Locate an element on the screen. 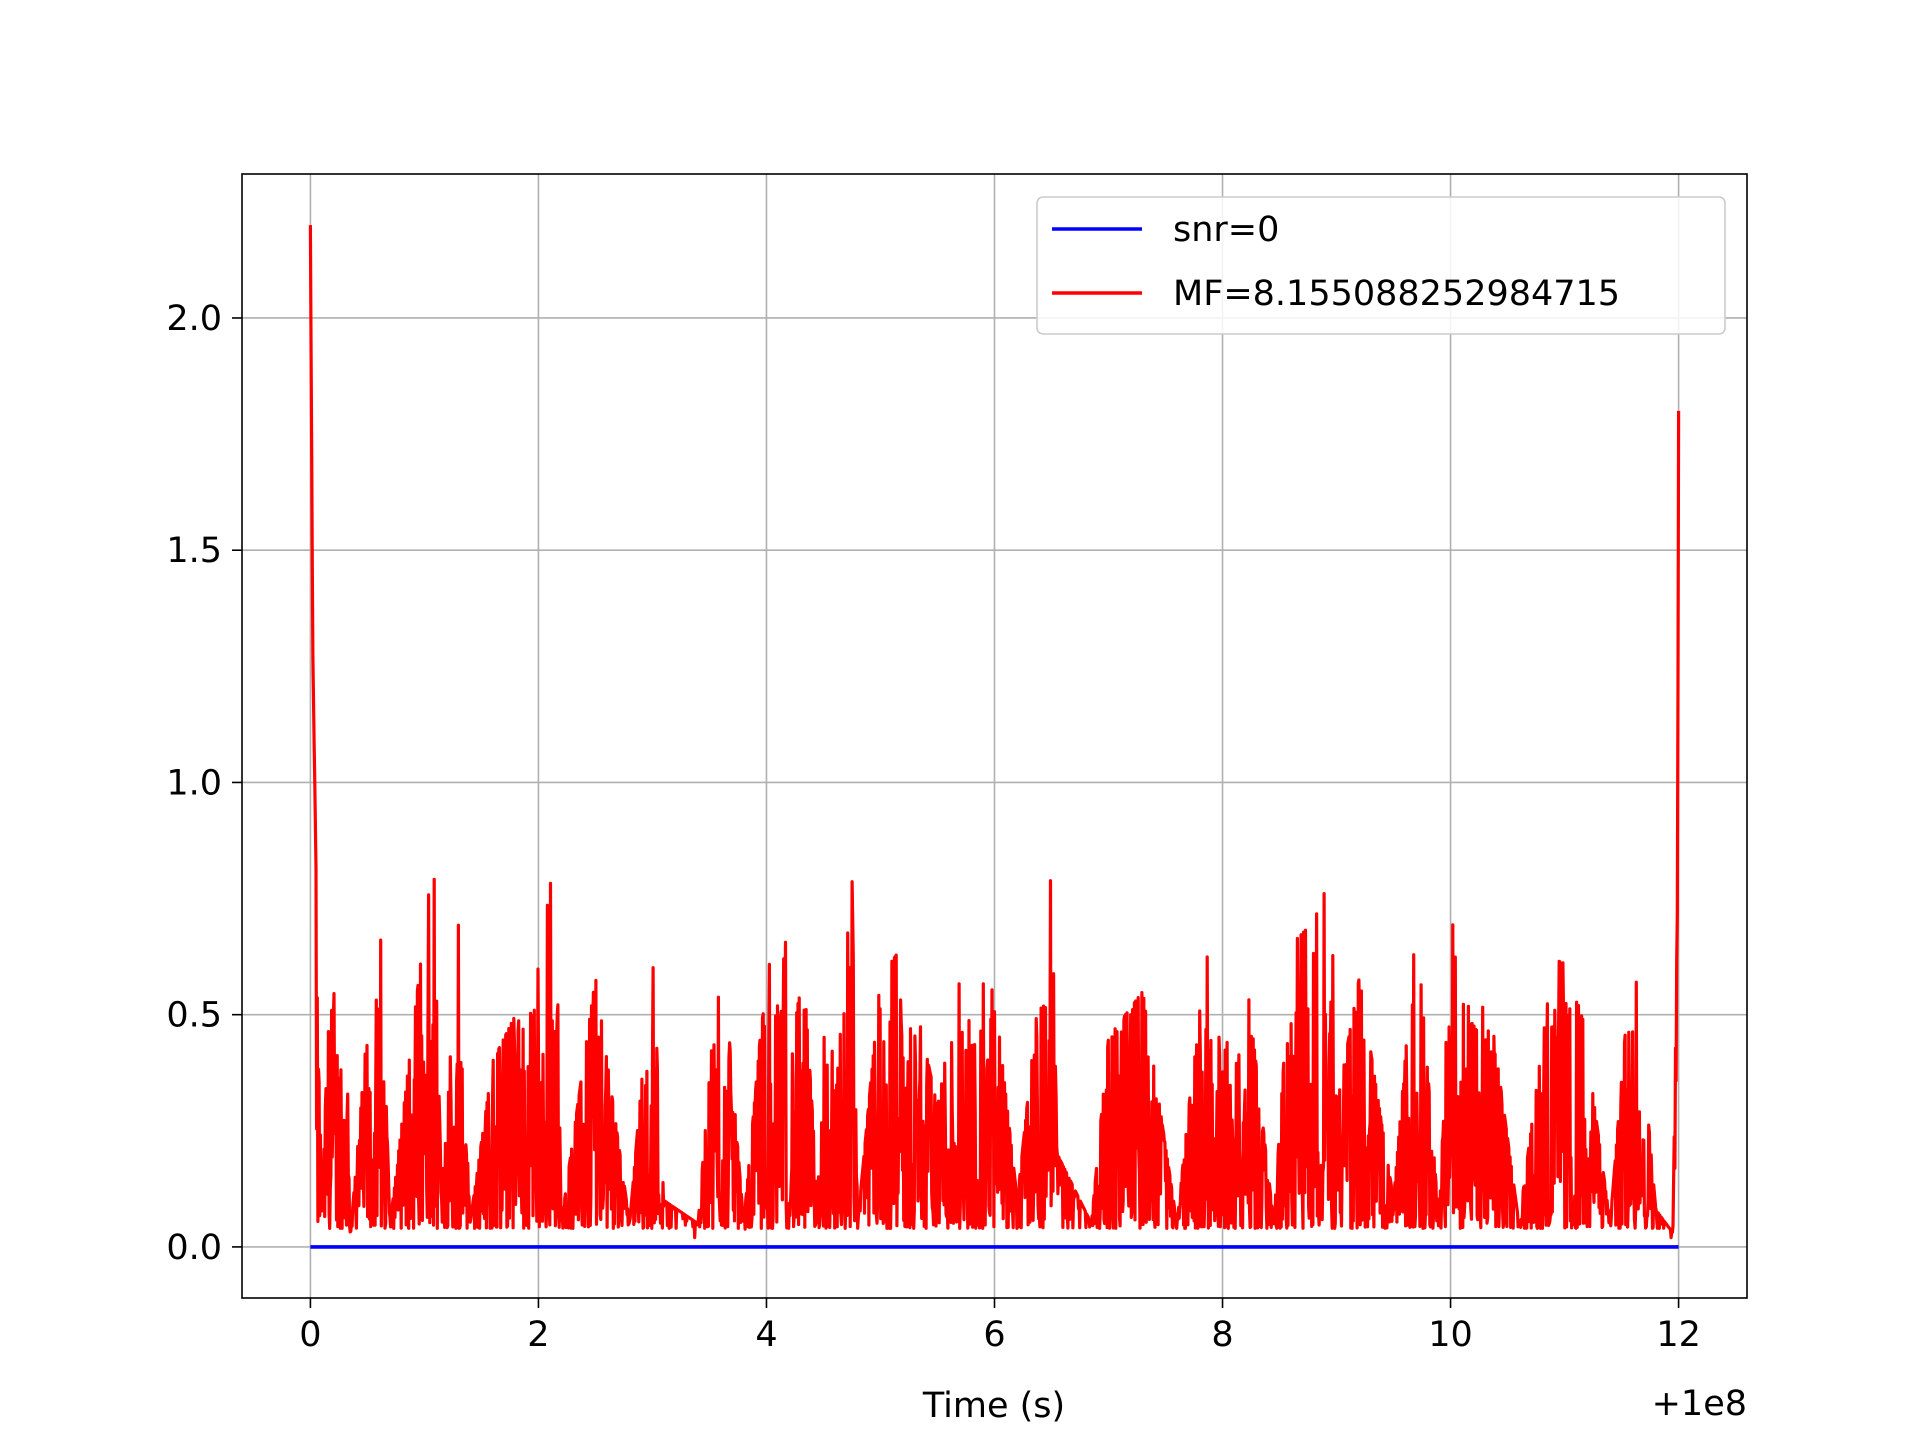  y-tick-label: 0.5 is located at coordinates (194, 1016).